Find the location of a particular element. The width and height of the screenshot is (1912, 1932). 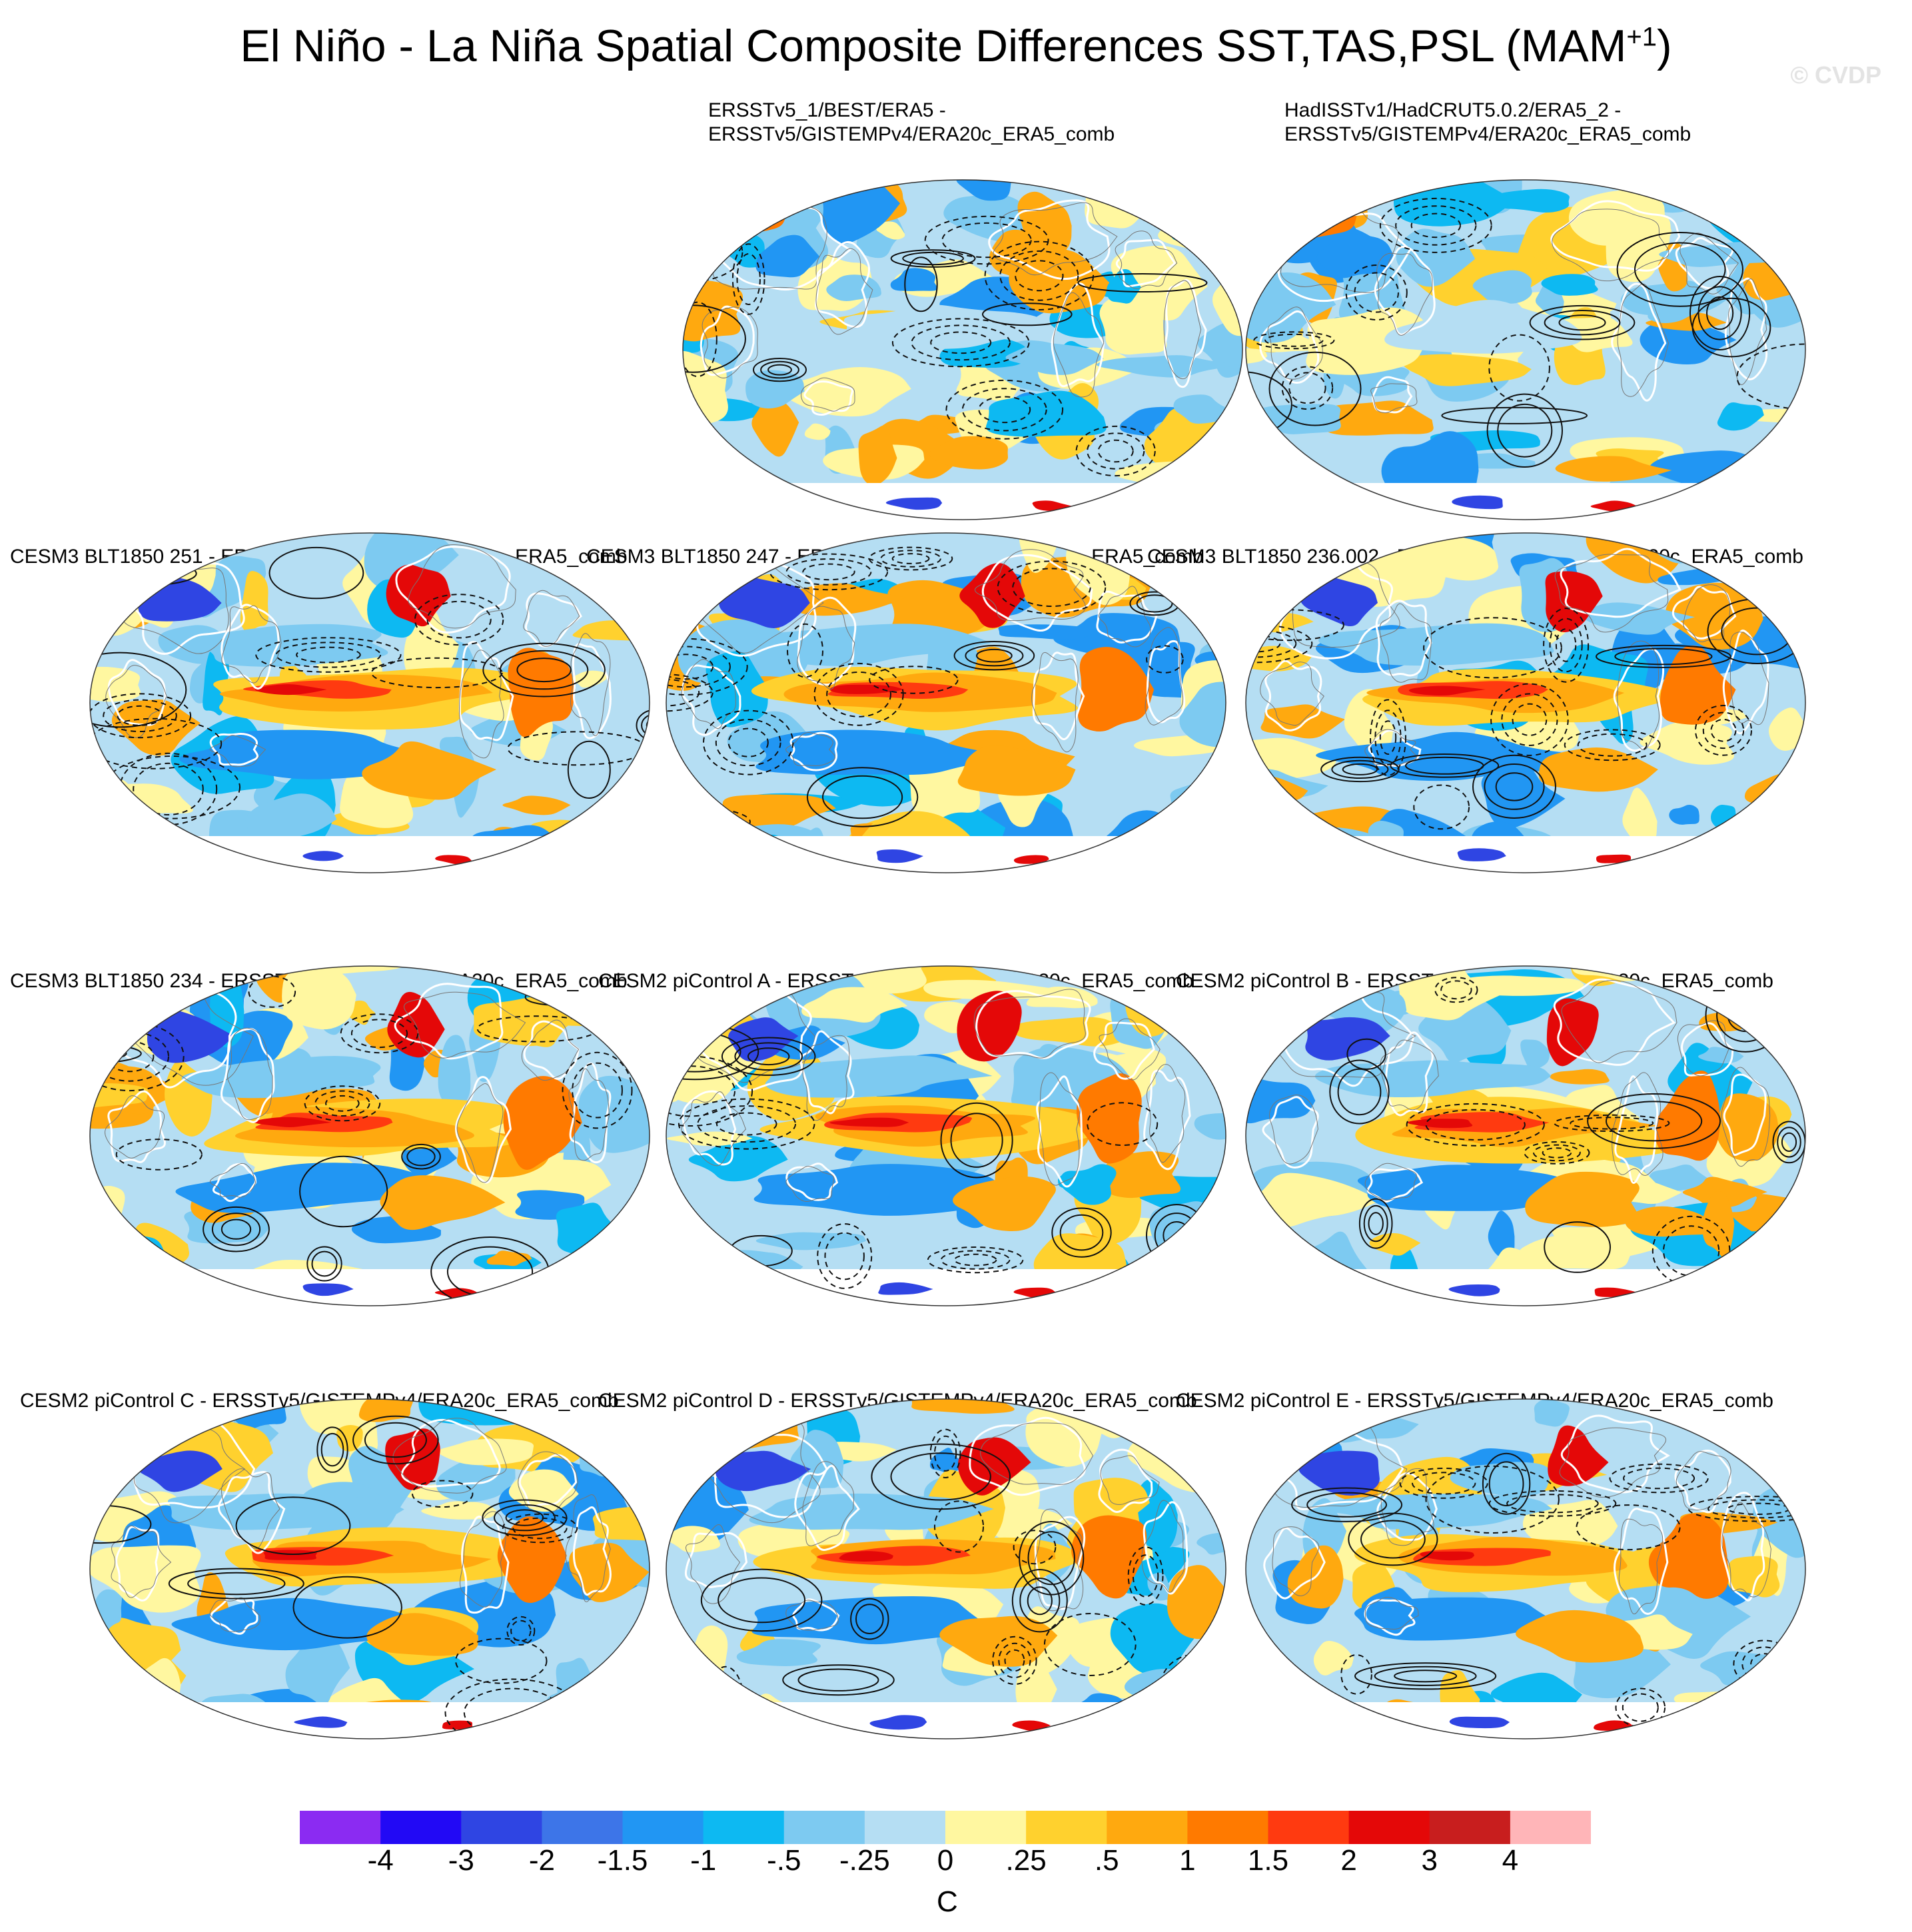

colorbar-tick-label: -.25 is located at coordinates (864, 1860).